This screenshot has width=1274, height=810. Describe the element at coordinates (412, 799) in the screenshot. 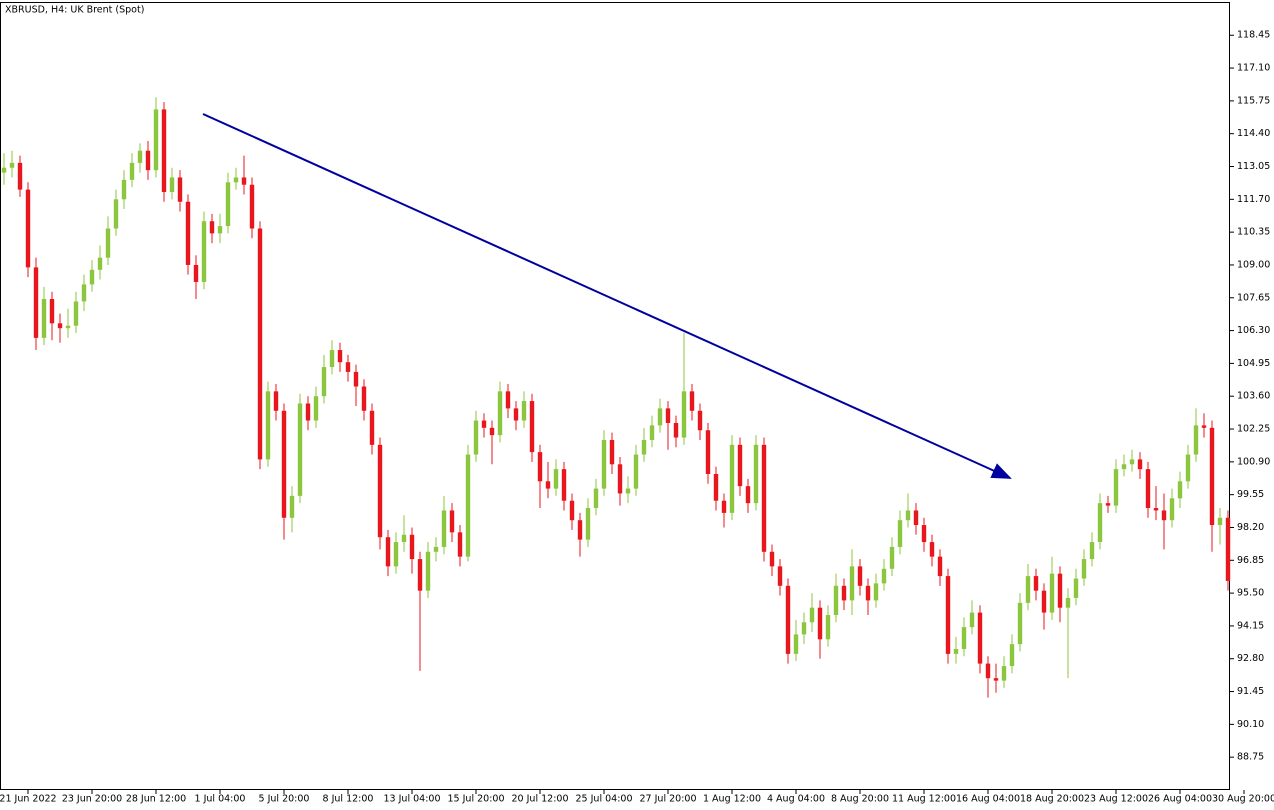

I see `x-tick-label: 13 Jul 04:00` at that location.